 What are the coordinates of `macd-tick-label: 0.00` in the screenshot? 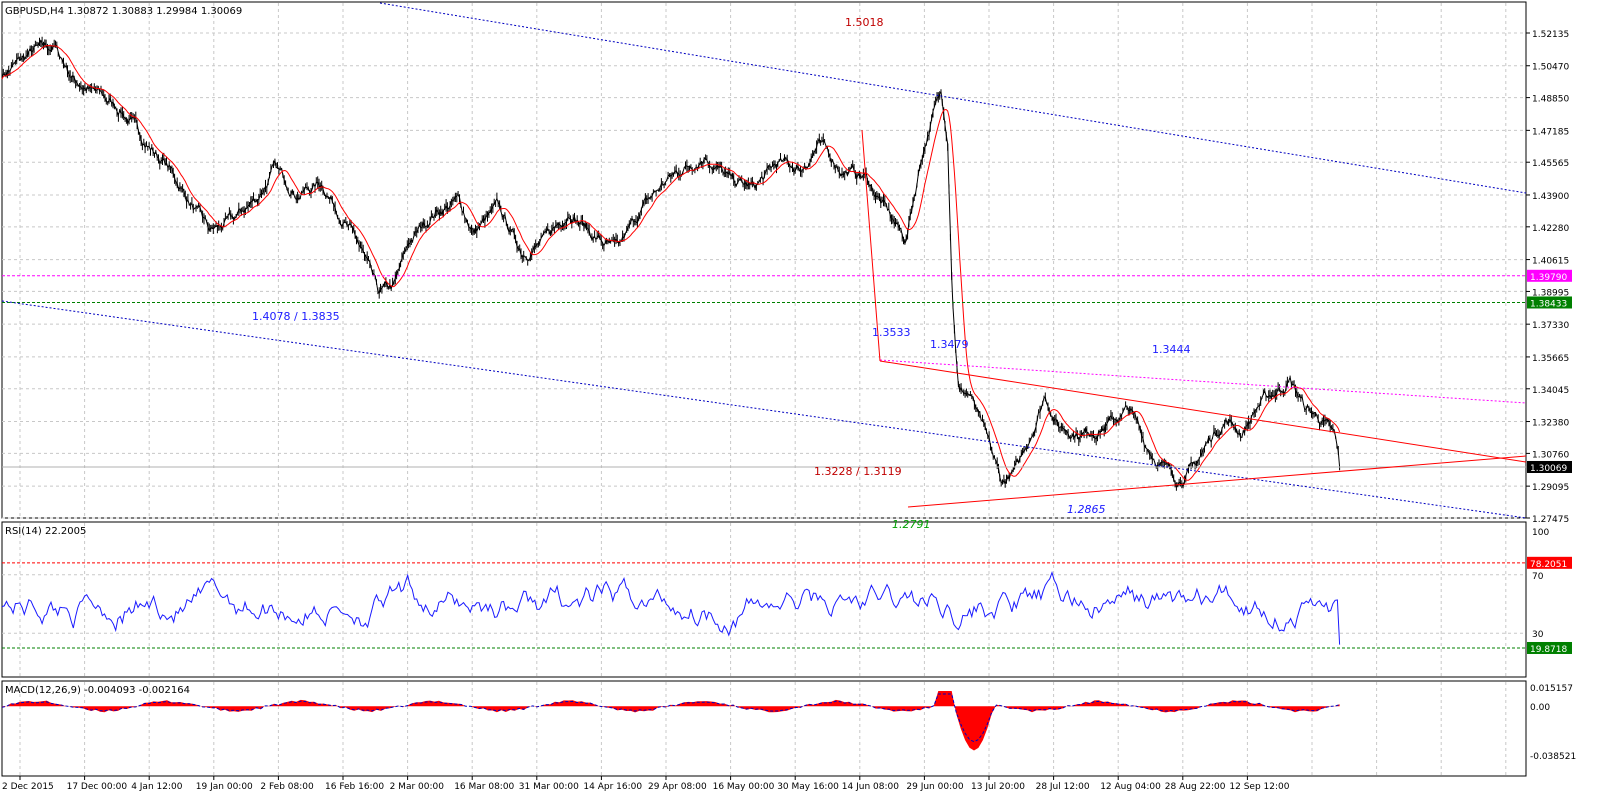 It's located at (1540, 708).